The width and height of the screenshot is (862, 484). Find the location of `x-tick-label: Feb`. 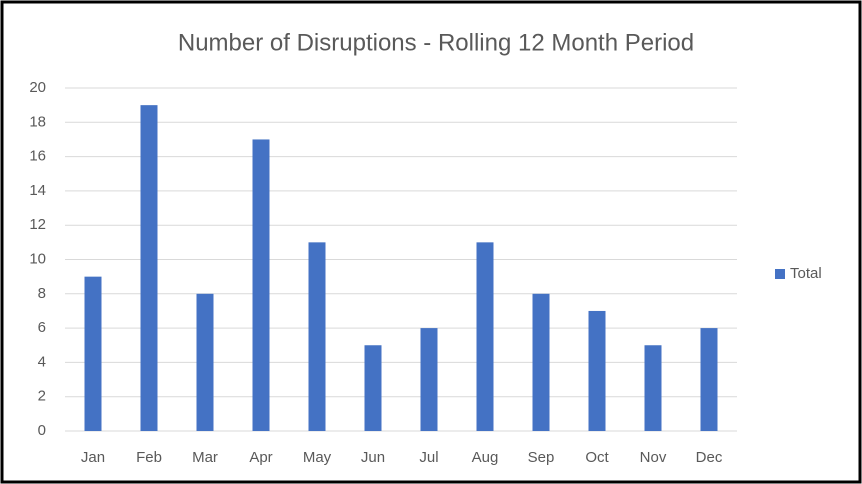

x-tick-label: Feb is located at coordinates (149, 457).